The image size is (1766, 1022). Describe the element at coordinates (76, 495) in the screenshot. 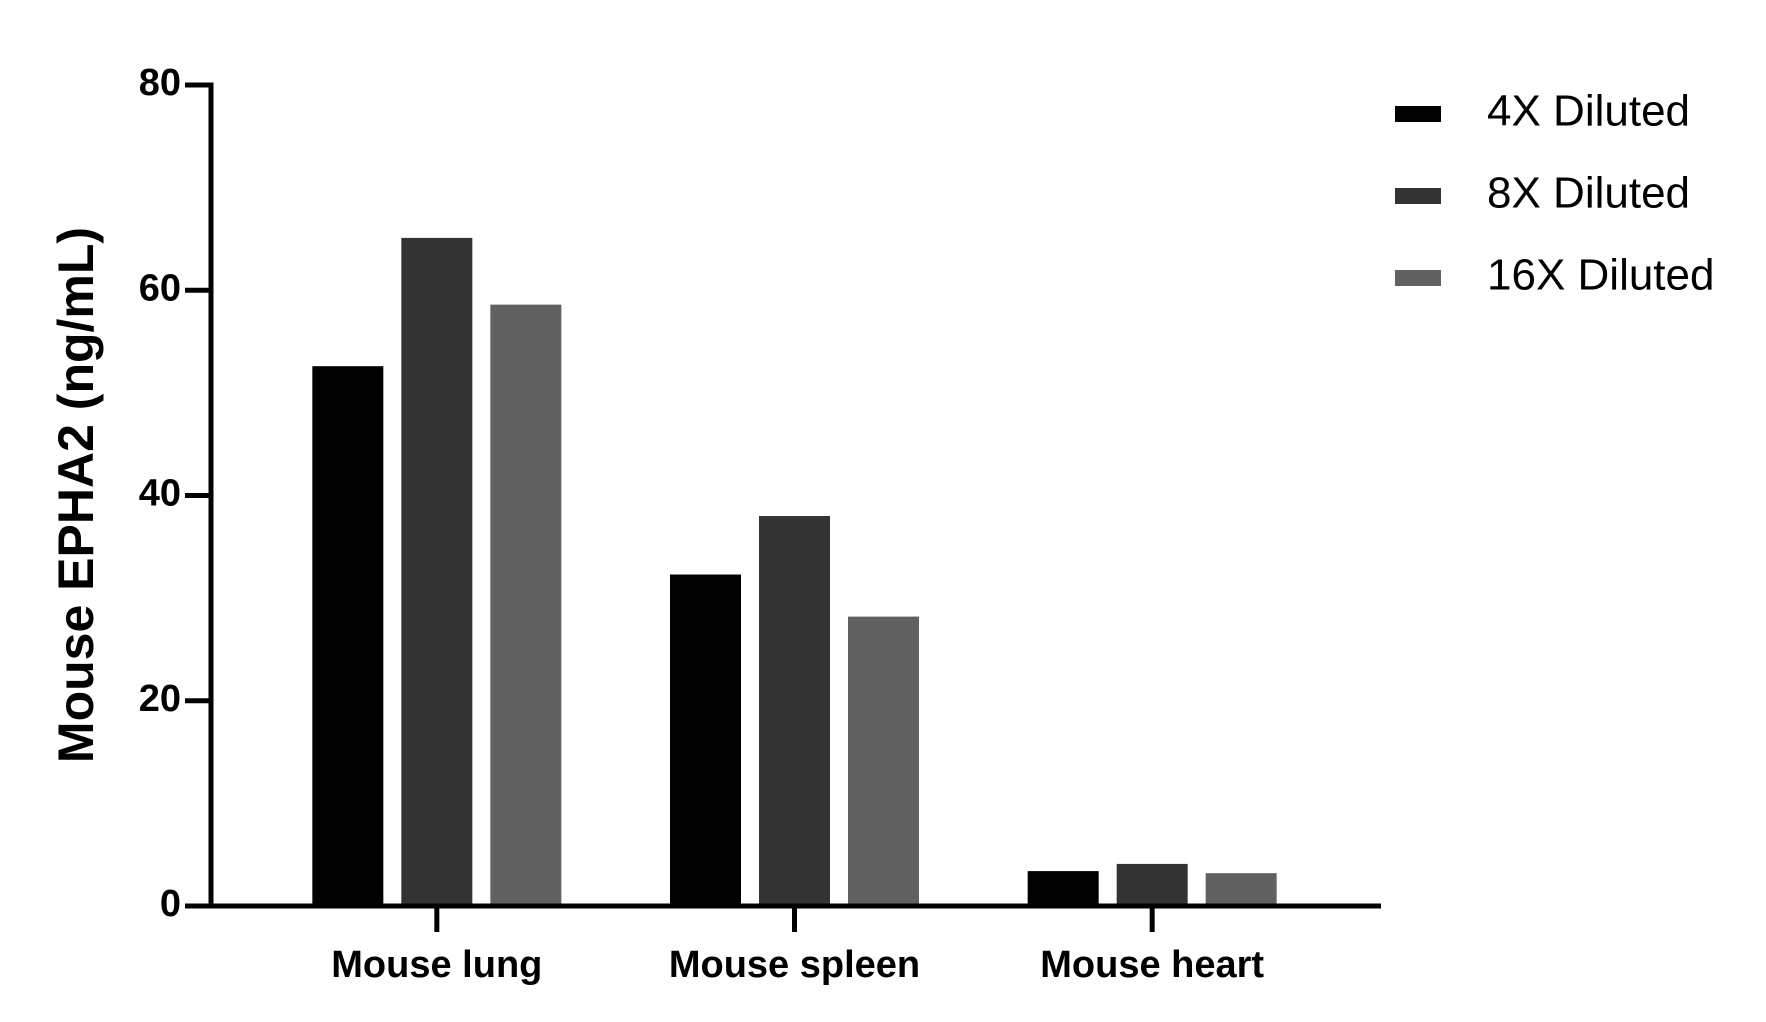

I see `y-axis-label: Mouse EPHA2 (ng/mL)` at that location.